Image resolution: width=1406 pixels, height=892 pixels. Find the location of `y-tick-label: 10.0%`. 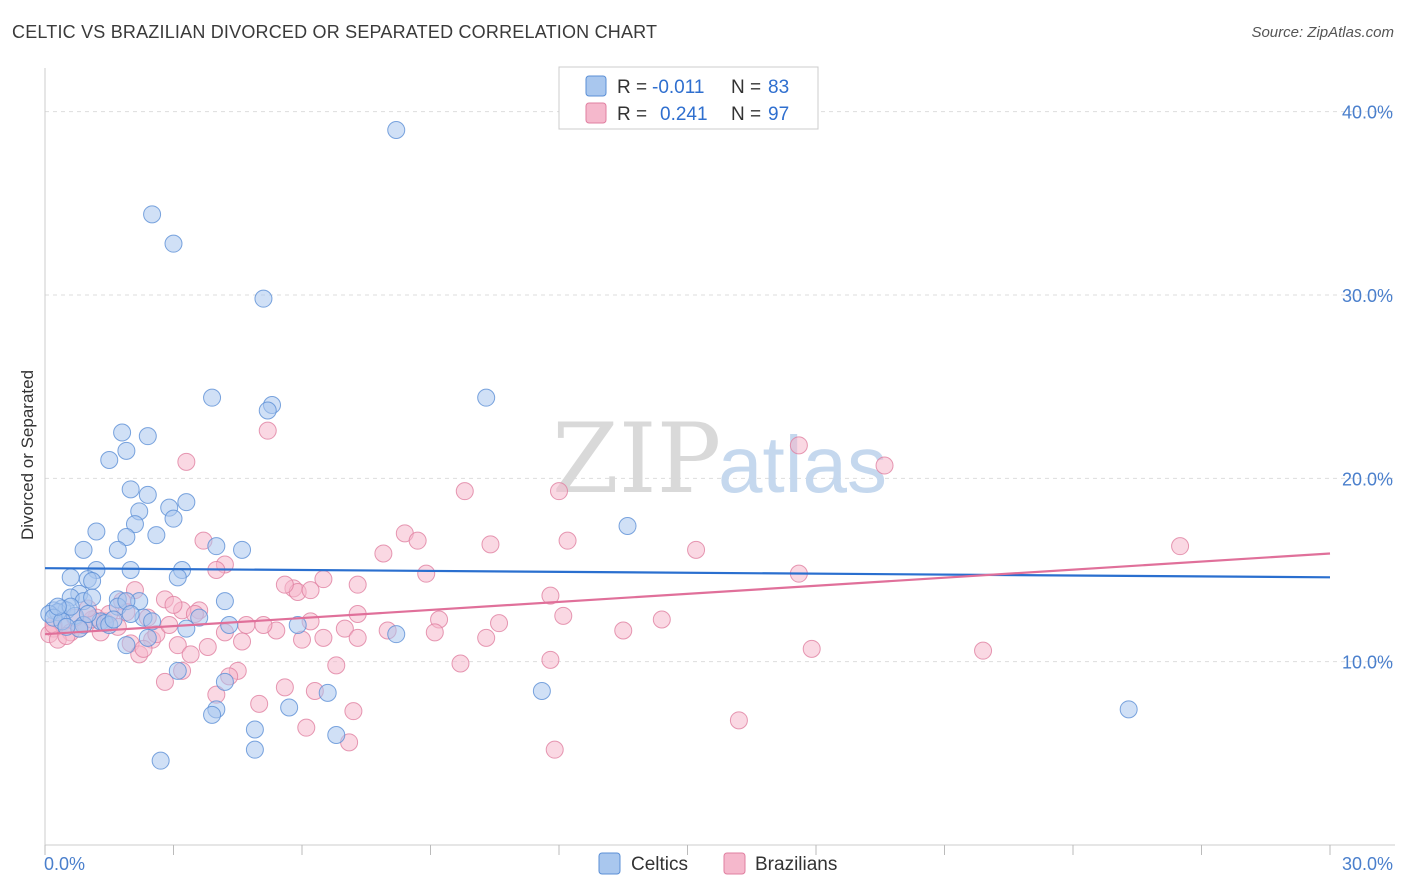

y-tick-label: 10.0% is located at coordinates (1367, 663).